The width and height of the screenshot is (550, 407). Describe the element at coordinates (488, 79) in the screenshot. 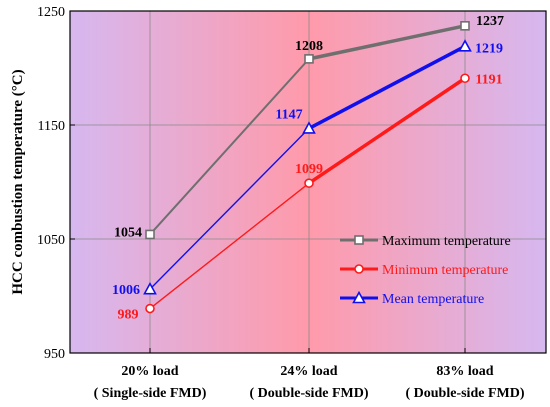

I see `data-label: 1191` at that location.